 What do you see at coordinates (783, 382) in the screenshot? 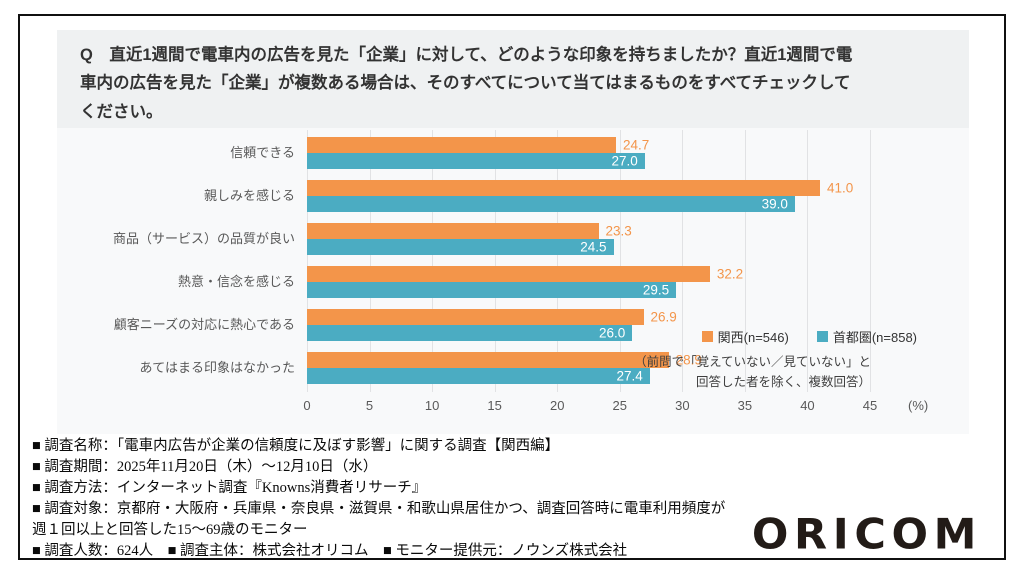
I see `chart-note-line-2: 回答した者を除く、複数回答）` at bounding box center [783, 382].